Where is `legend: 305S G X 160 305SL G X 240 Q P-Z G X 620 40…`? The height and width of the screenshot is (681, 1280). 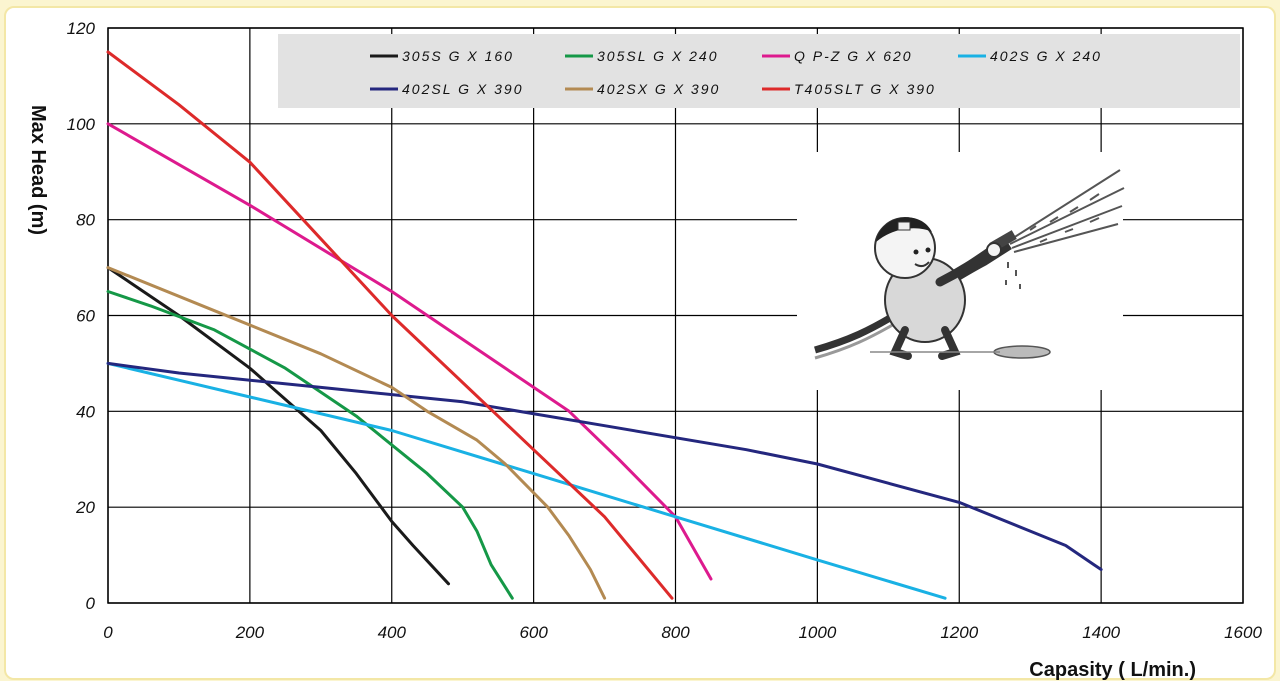
legend: 305S G X 160 305SL G X 240 Q P-Z G X 620 40… is located at coordinates (759, 71).